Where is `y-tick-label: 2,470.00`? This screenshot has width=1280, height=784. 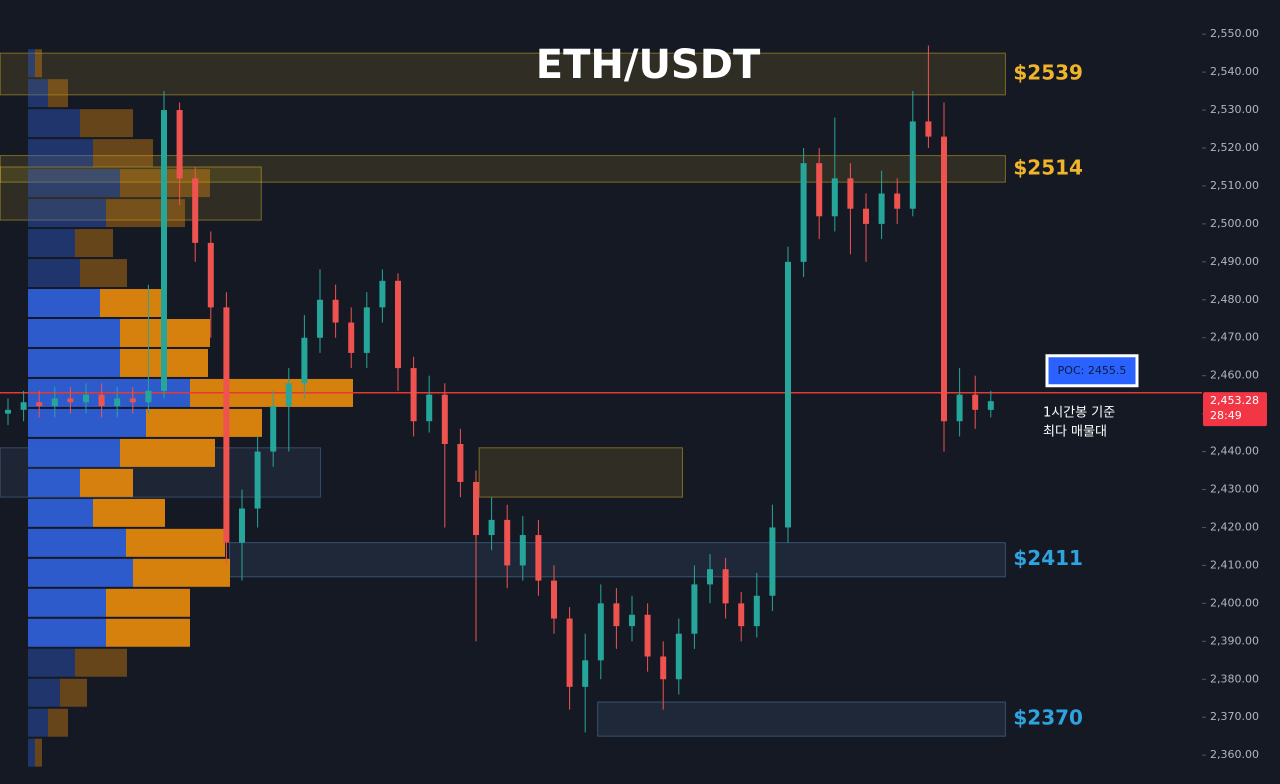 y-tick-label: 2,470.00 is located at coordinates (1234, 337).